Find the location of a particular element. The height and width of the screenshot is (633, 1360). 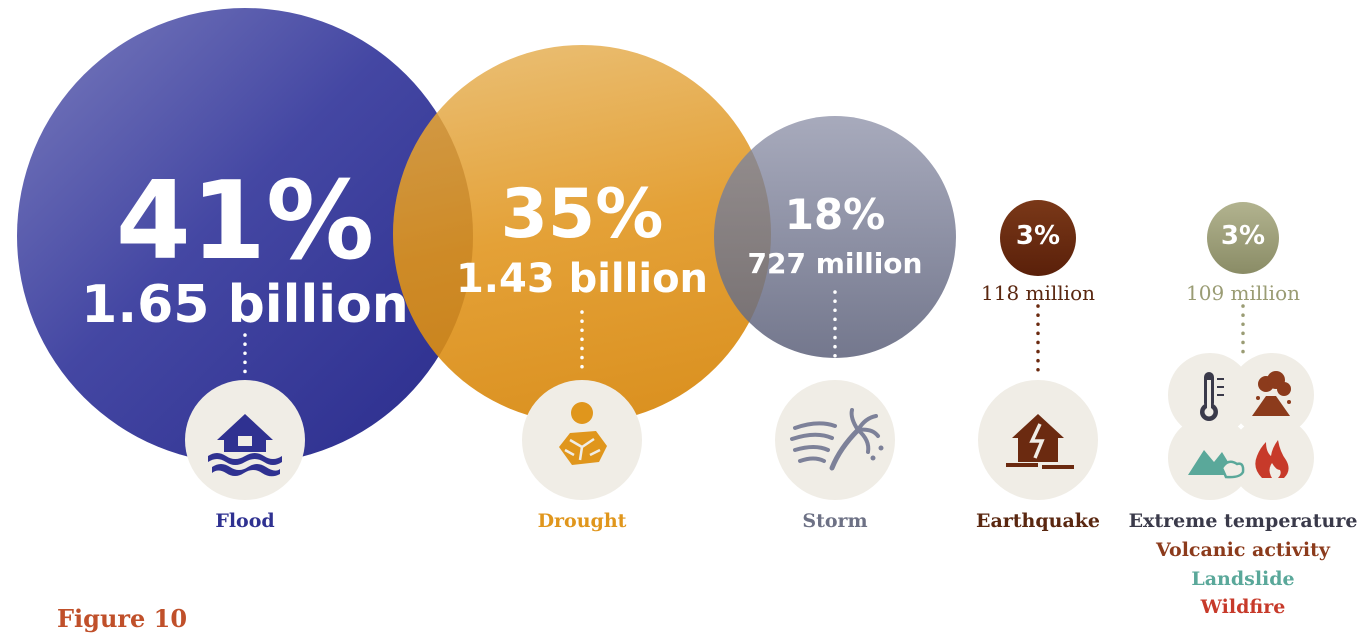

other-percent: 3% is located at coordinates (1243, 236).